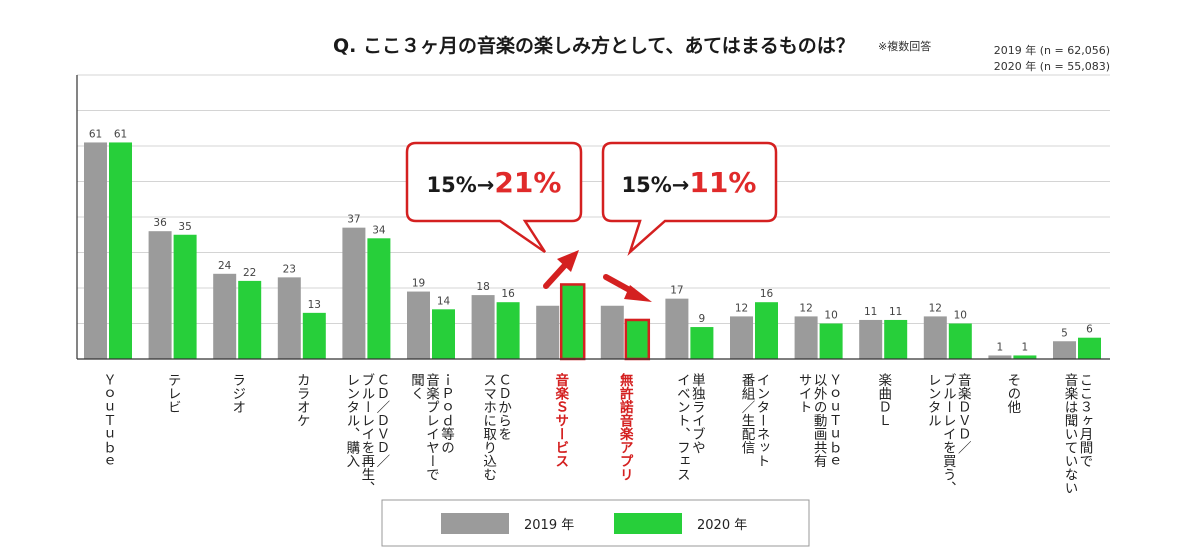  Describe the element at coordinates (508, 330) in the screenshot. I see `bar-2020年-6` at that location.